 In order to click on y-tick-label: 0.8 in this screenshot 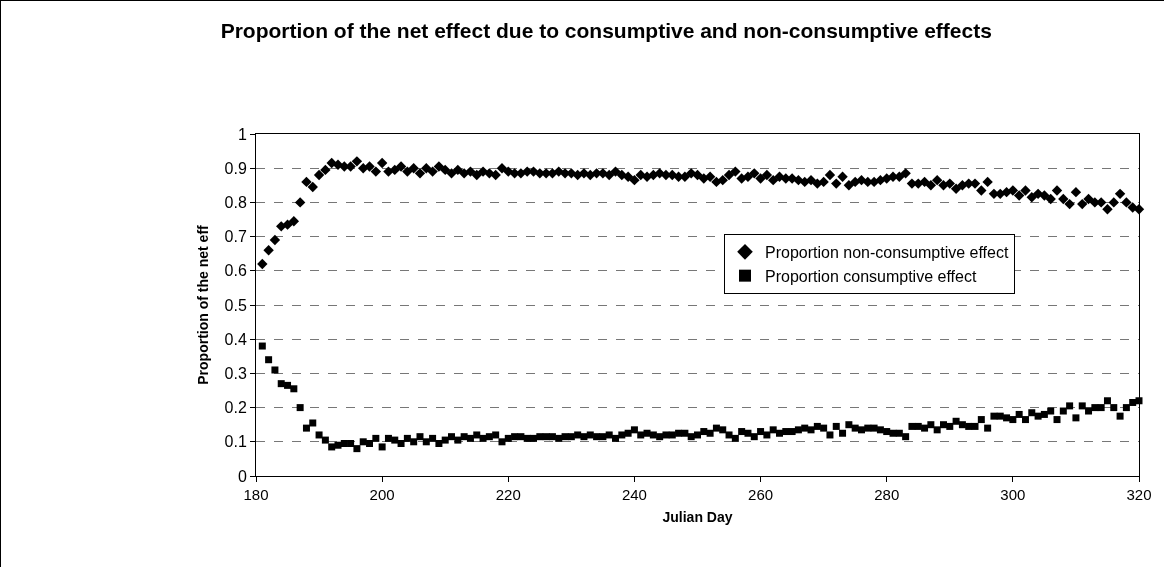, I will do `click(235, 202)`.